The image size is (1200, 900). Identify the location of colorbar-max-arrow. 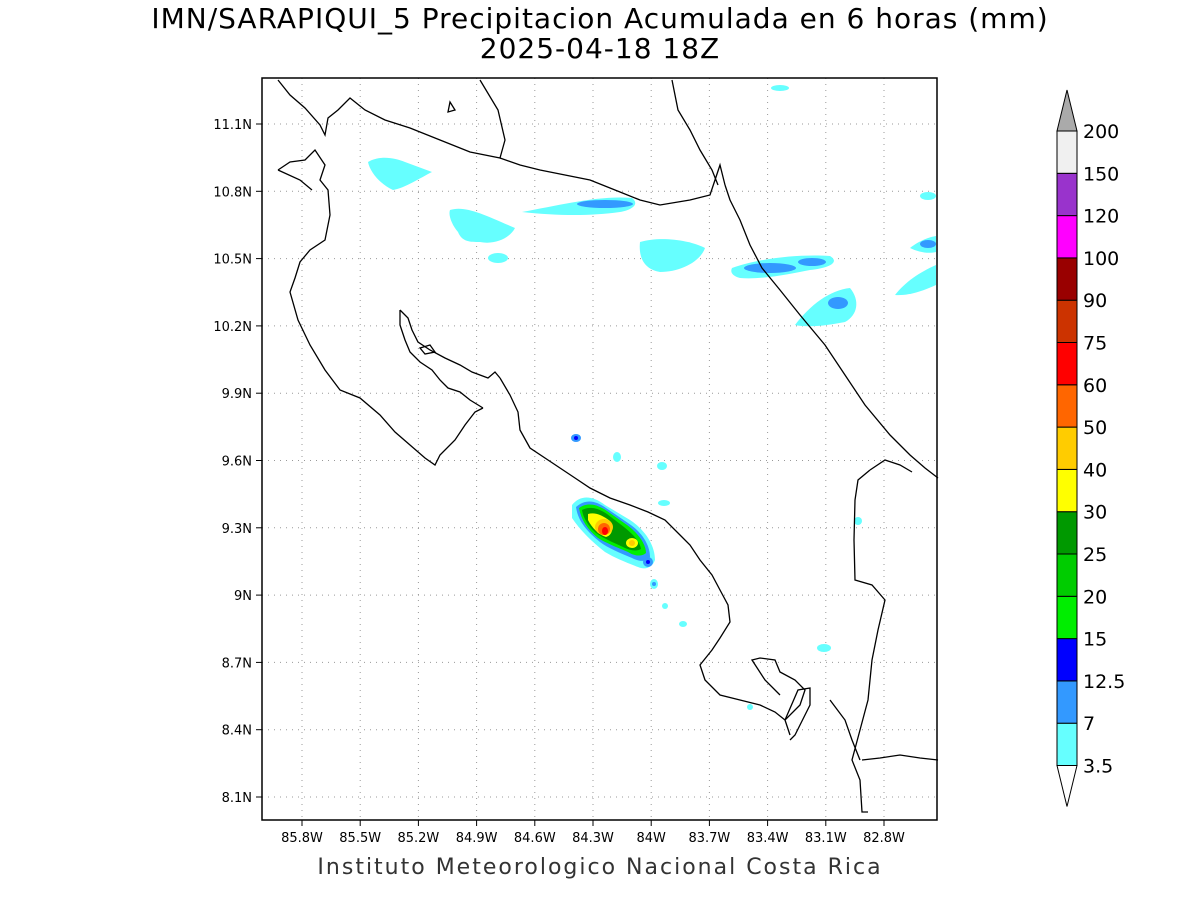
(1067, 110).